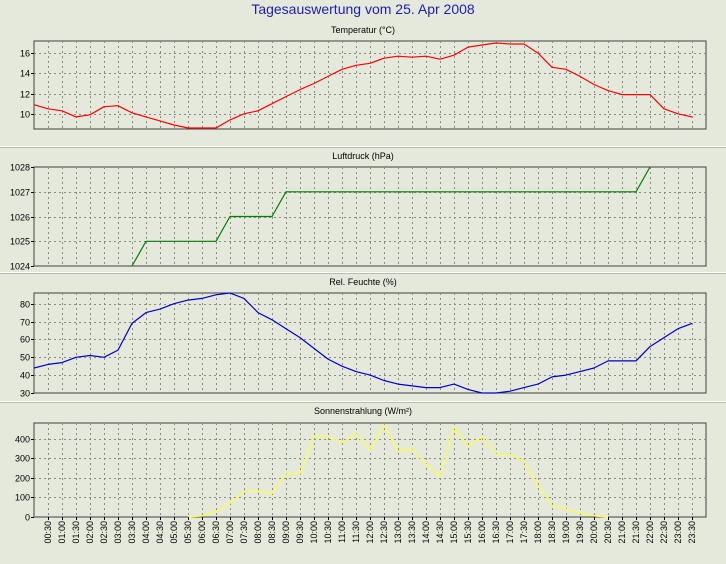 This screenshot has width=726, height=564. What do you see at coordinates (566, 532) in the screenshot?
I see `x-tick-label: 19:00` at bounding box center [566, 532].